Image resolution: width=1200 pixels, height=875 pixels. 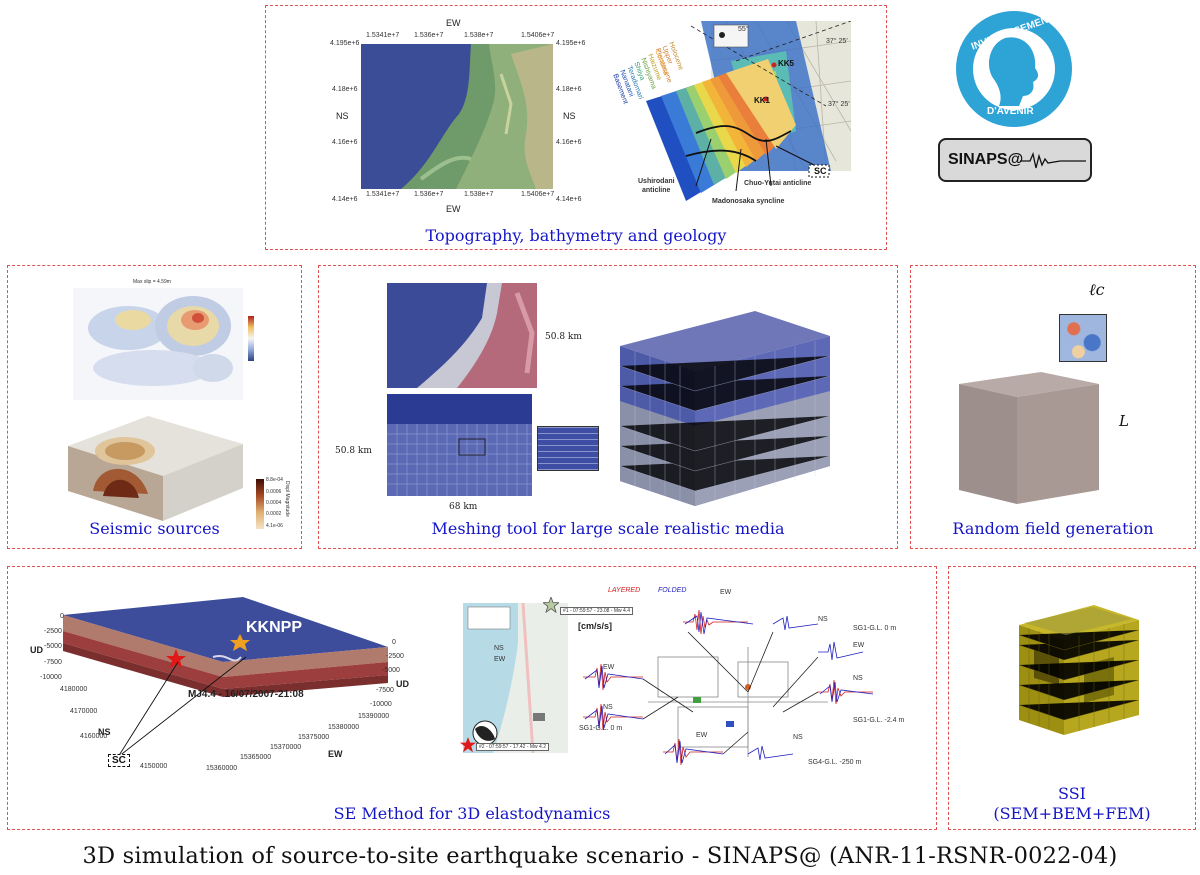 I want to click on event-label: MJ4.4 - 16/07/2007-21:08, so click(x=246, y=694).